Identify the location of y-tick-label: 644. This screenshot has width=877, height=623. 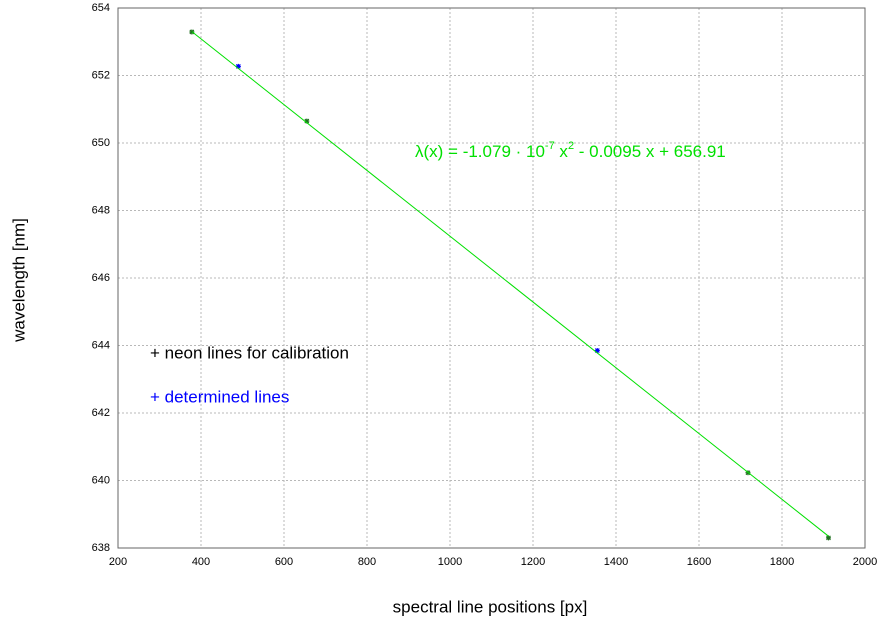
(101, 345).